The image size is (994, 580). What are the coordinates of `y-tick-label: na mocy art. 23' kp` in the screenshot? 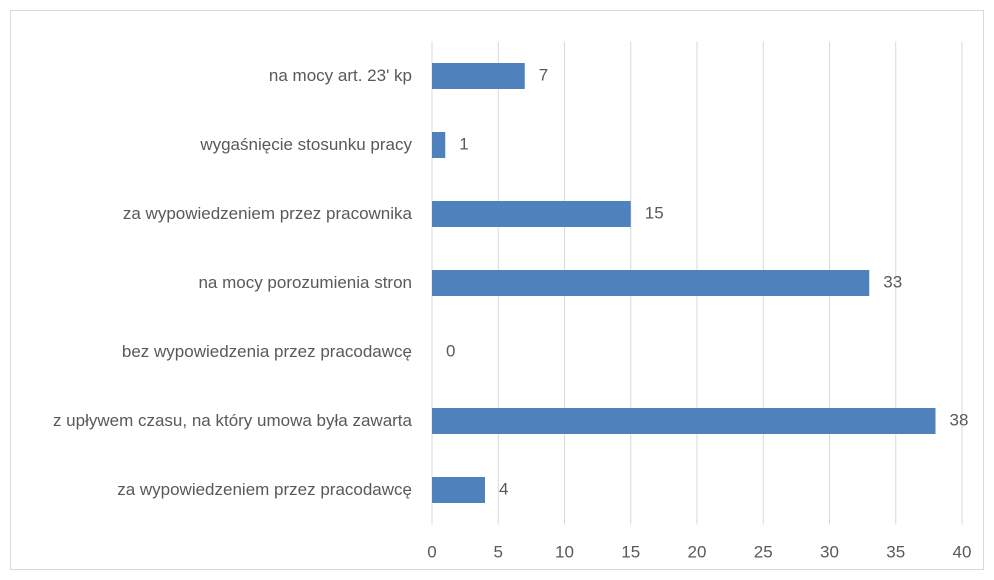 It's located at (340, 75).